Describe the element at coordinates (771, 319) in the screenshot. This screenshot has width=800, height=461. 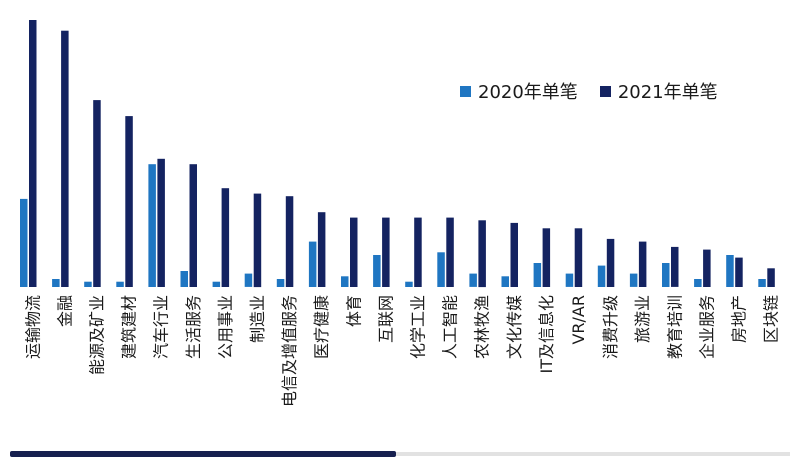
I see `category-label-23: 区块链` at that location.